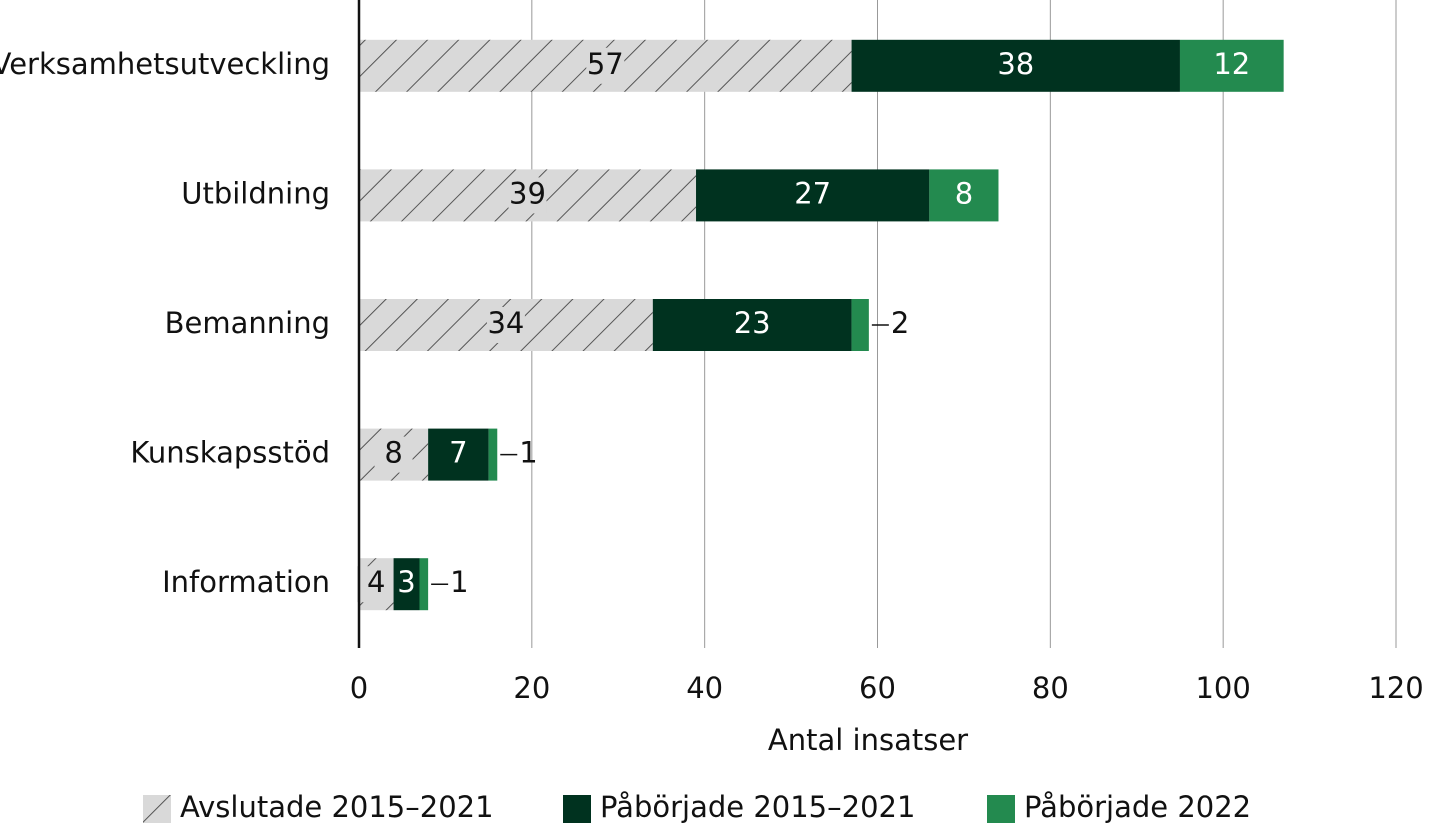  I want to click on data-label: 4, so click(376, 582).